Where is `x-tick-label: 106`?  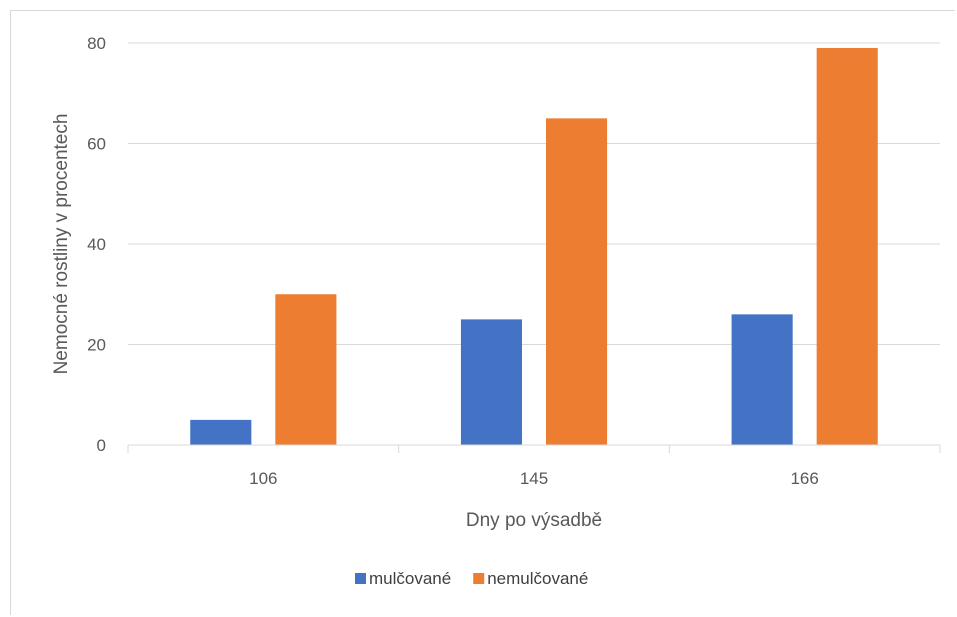
x-tick-label: 106 is located at coordinates (263, 478).